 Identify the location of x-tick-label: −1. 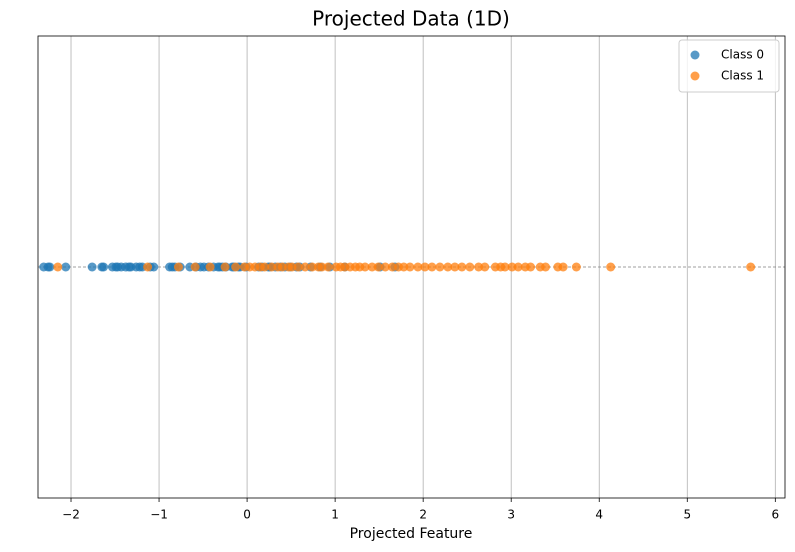
(159, 515).